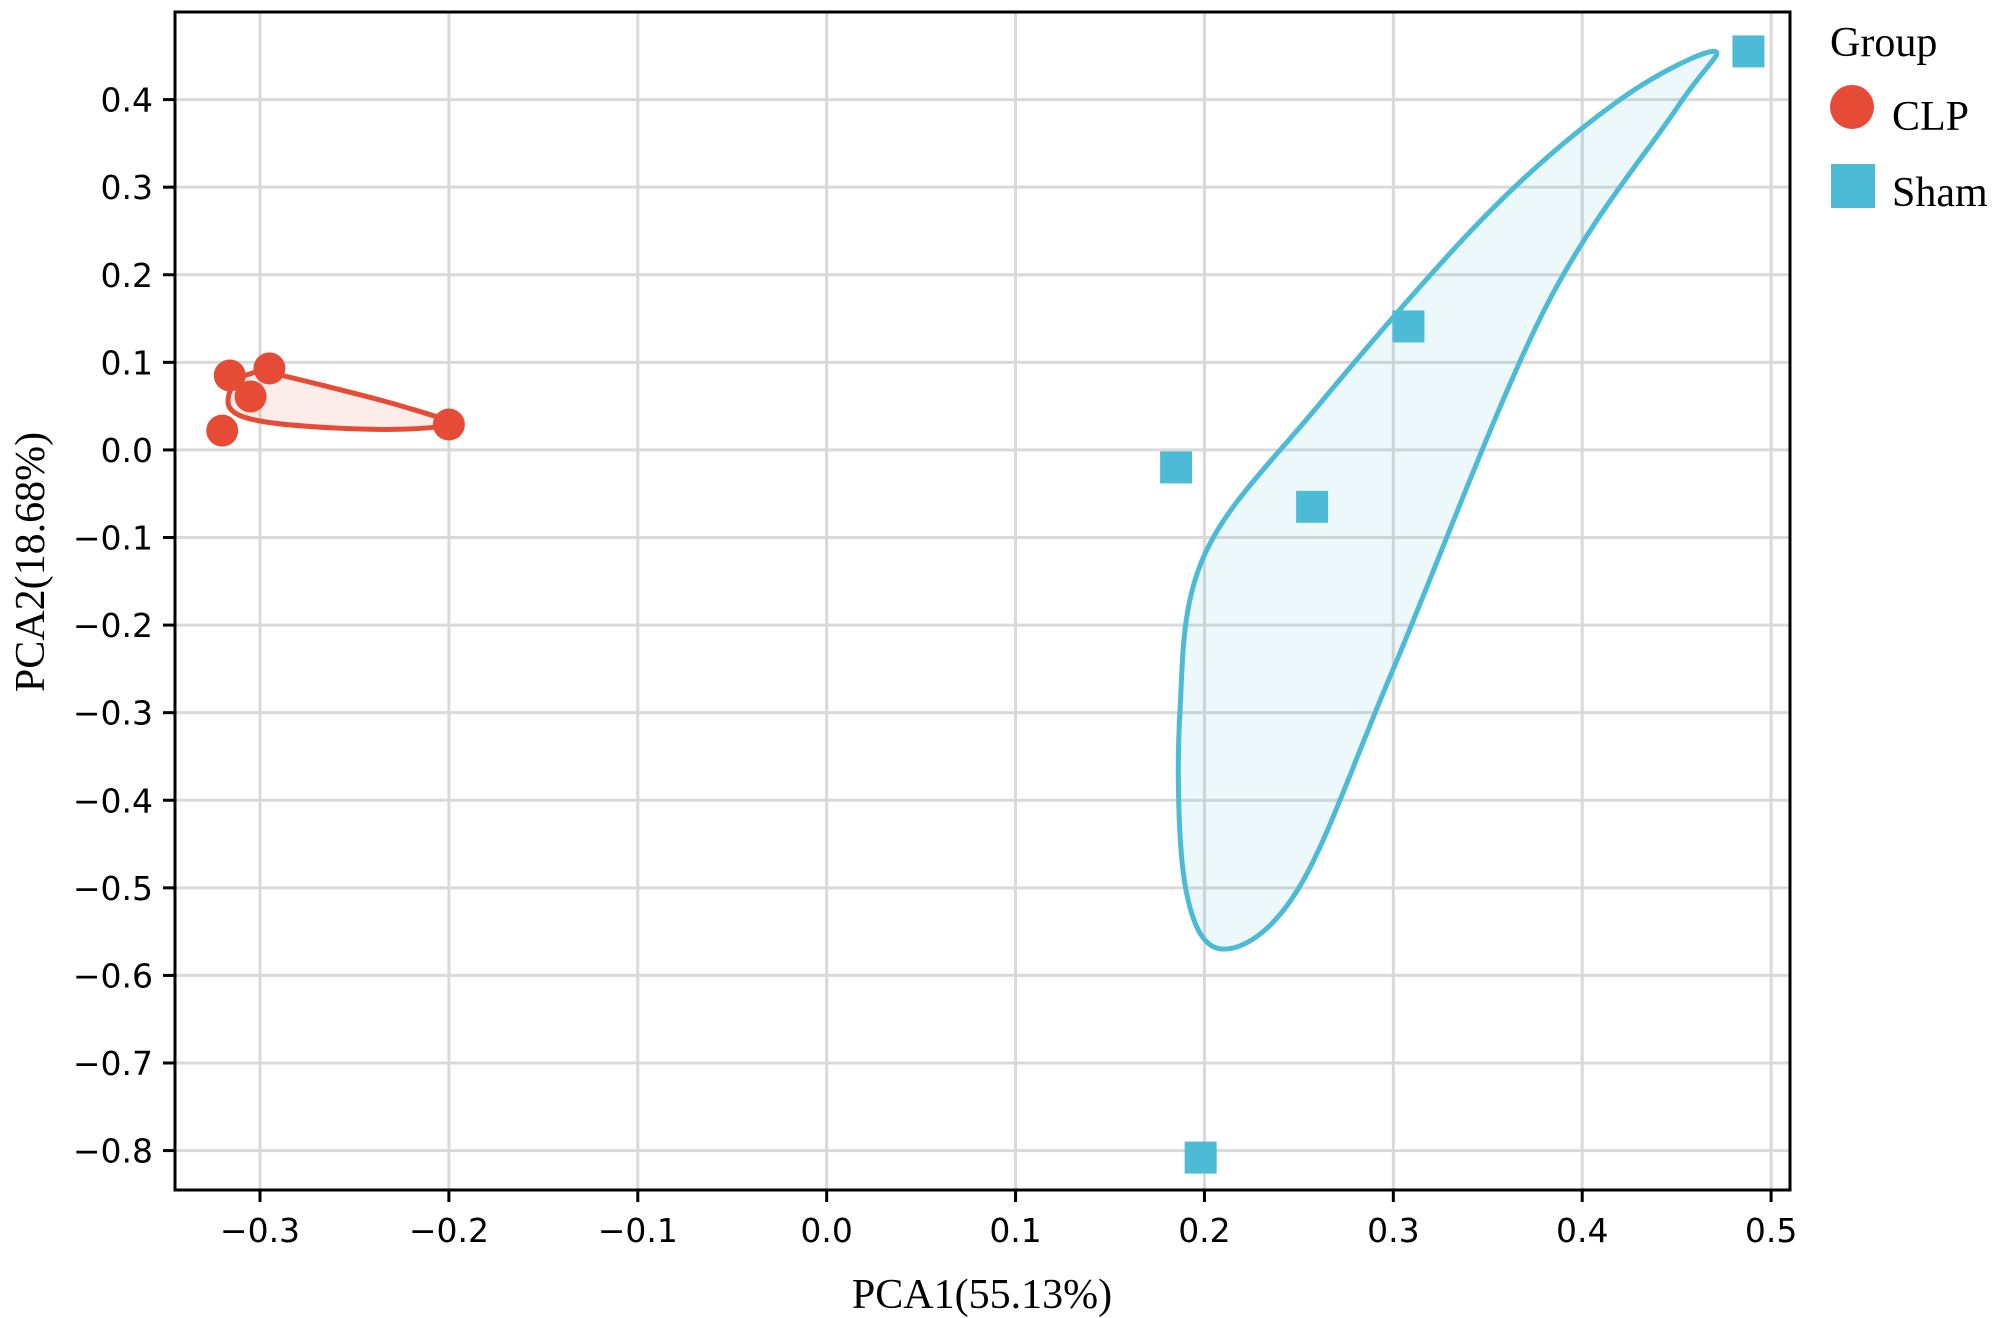 The width and height of the screenshot is (2000, 1318). Describe the element at coordinates (31, 562) in the screenshot. I see `y-axis-title: PCA2(18.68%)` at that location.